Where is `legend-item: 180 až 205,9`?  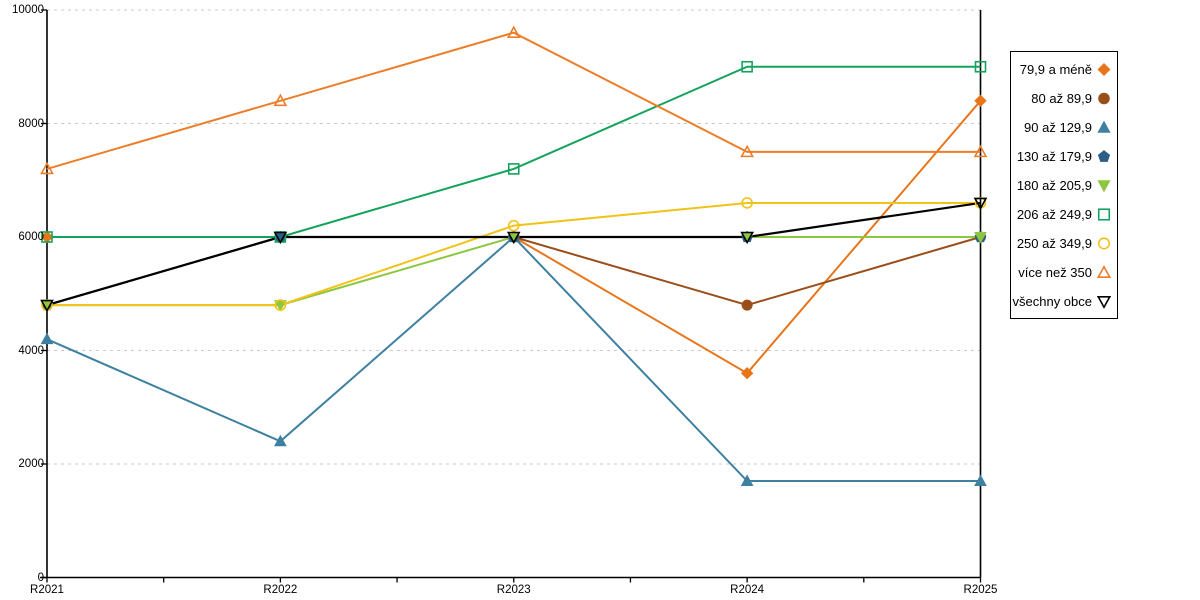
legend-item: 180 až 205,9 is located at coordinates (1064, 185).